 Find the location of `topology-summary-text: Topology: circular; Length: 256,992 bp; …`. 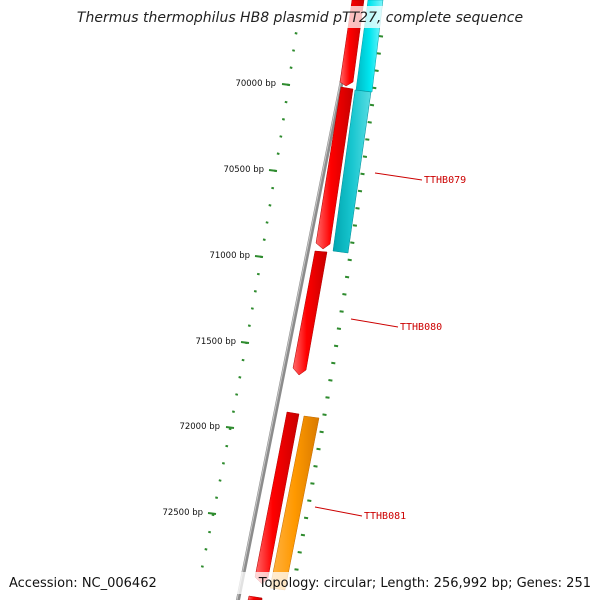

topology-summary-text: Topology: circular; Length: 256,992 bp; … is located at coordinates (424, 583).